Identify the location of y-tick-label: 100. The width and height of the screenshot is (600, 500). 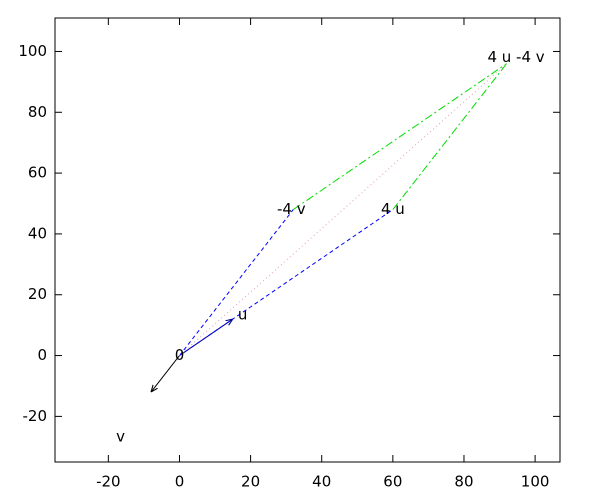
(32, 51).